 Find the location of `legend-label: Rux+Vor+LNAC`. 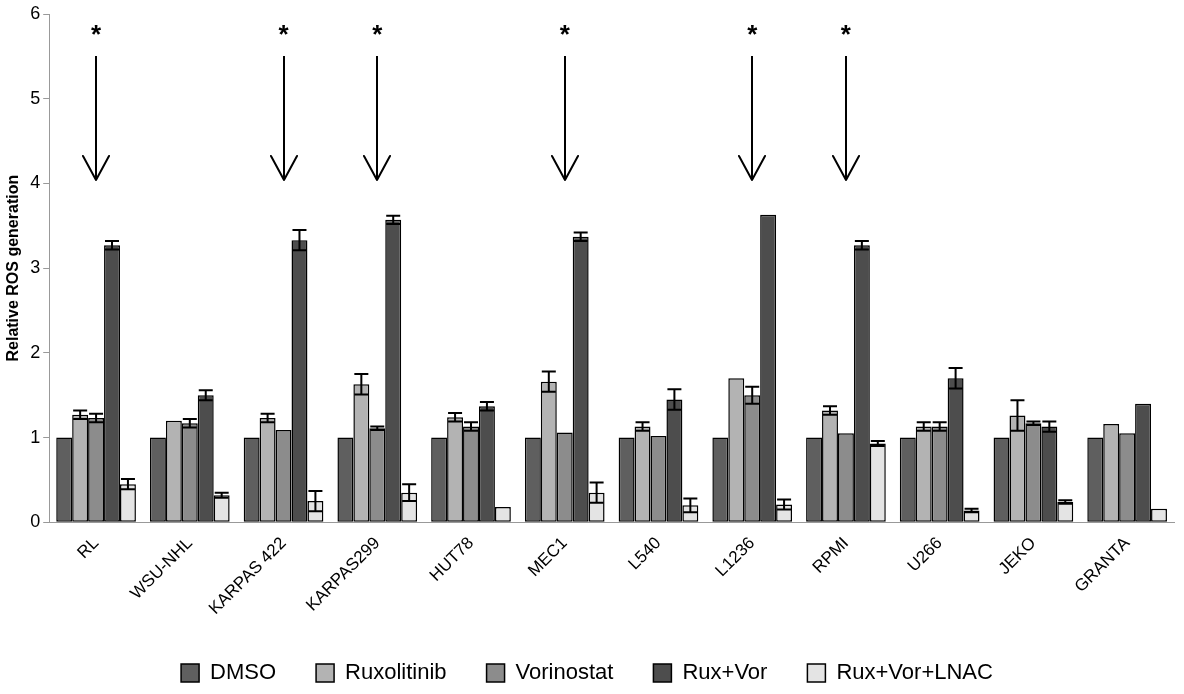

legend-label: Rux+Vor+LNAC is located at coordinates (915, 672).